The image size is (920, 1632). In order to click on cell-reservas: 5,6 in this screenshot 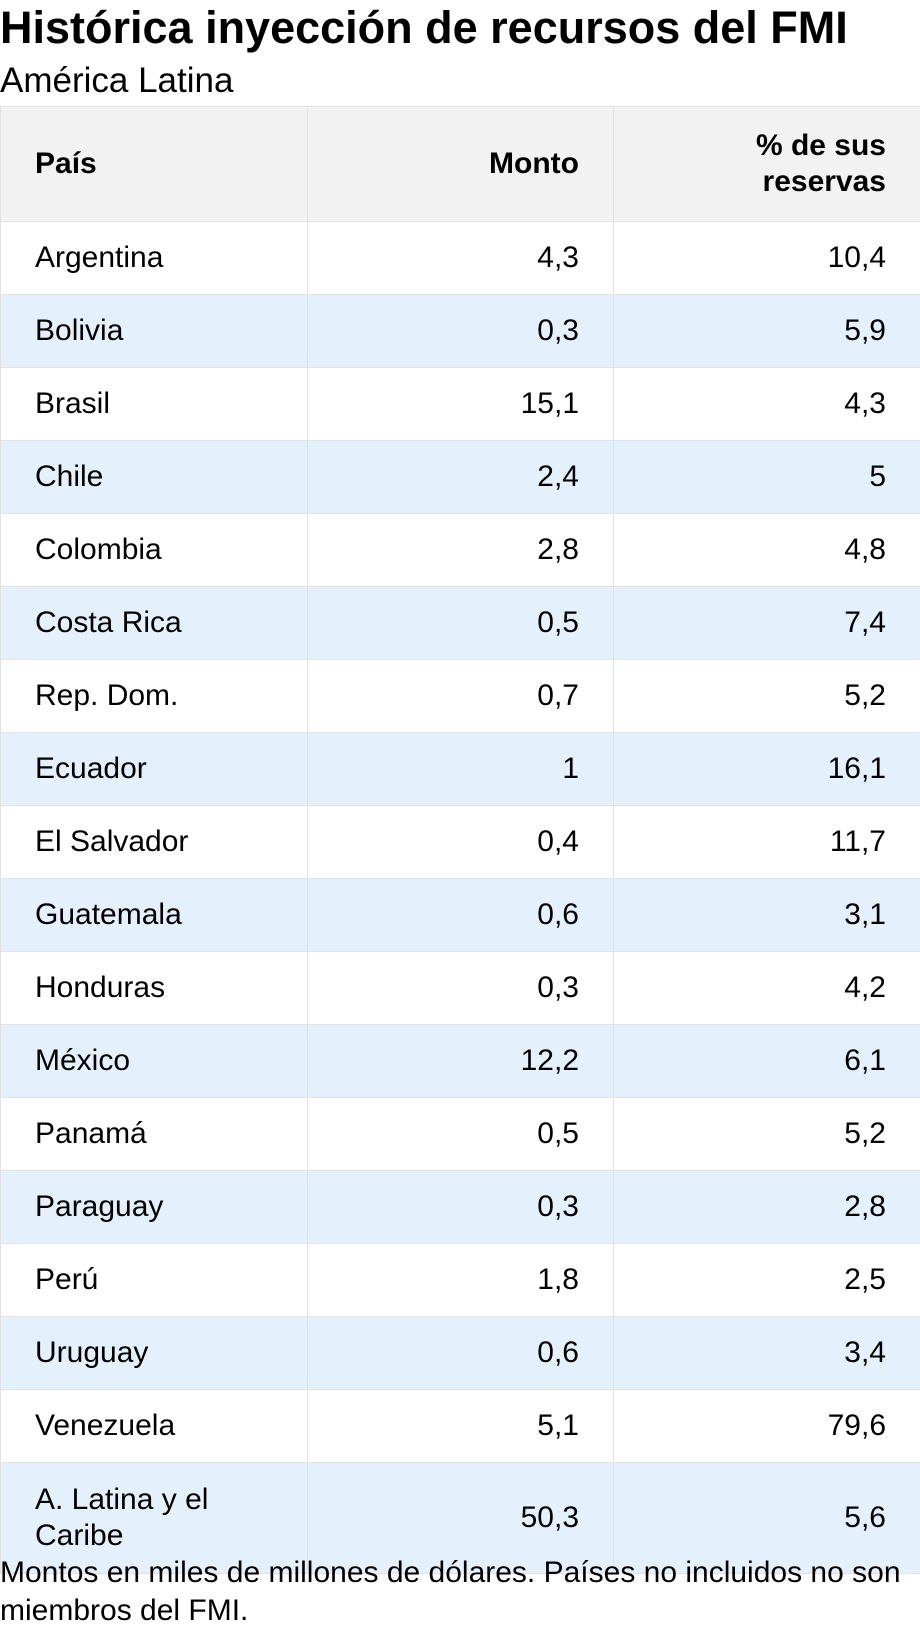, I will do `click(766, 1518)`.